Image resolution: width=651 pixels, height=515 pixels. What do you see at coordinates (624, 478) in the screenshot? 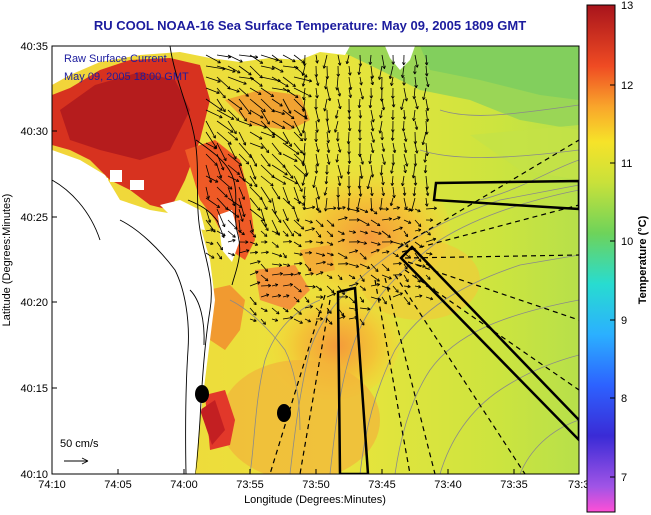
I see `colorbar-tick: 7` at bounding box center [624, 478].